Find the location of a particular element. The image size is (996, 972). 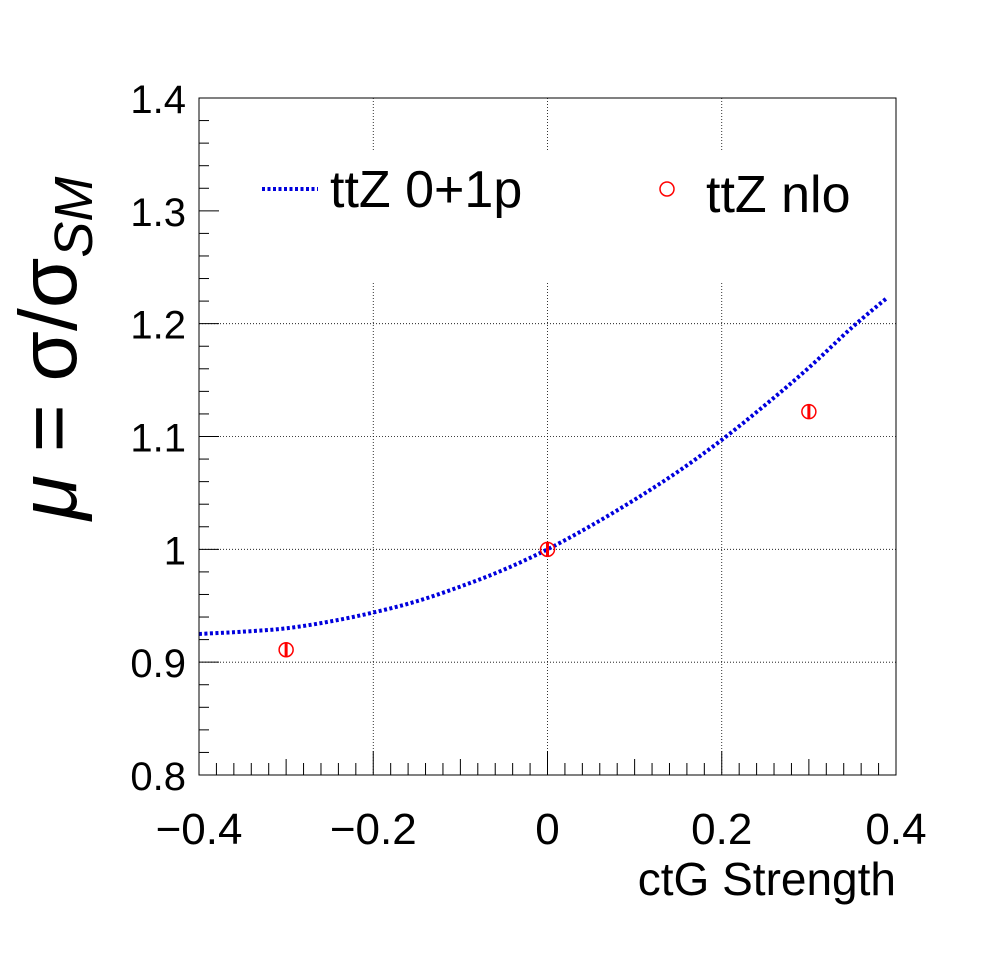

legend: ttZ 0+1p ttZ nlo is located at coordinates (556, 192).